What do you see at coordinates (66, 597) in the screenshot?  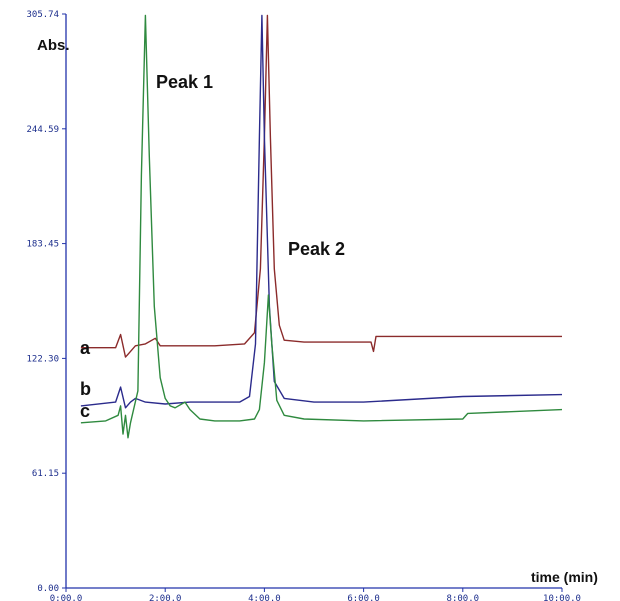 I see `x-tick-label: 0:00.0` at bounding box center [66, 597].